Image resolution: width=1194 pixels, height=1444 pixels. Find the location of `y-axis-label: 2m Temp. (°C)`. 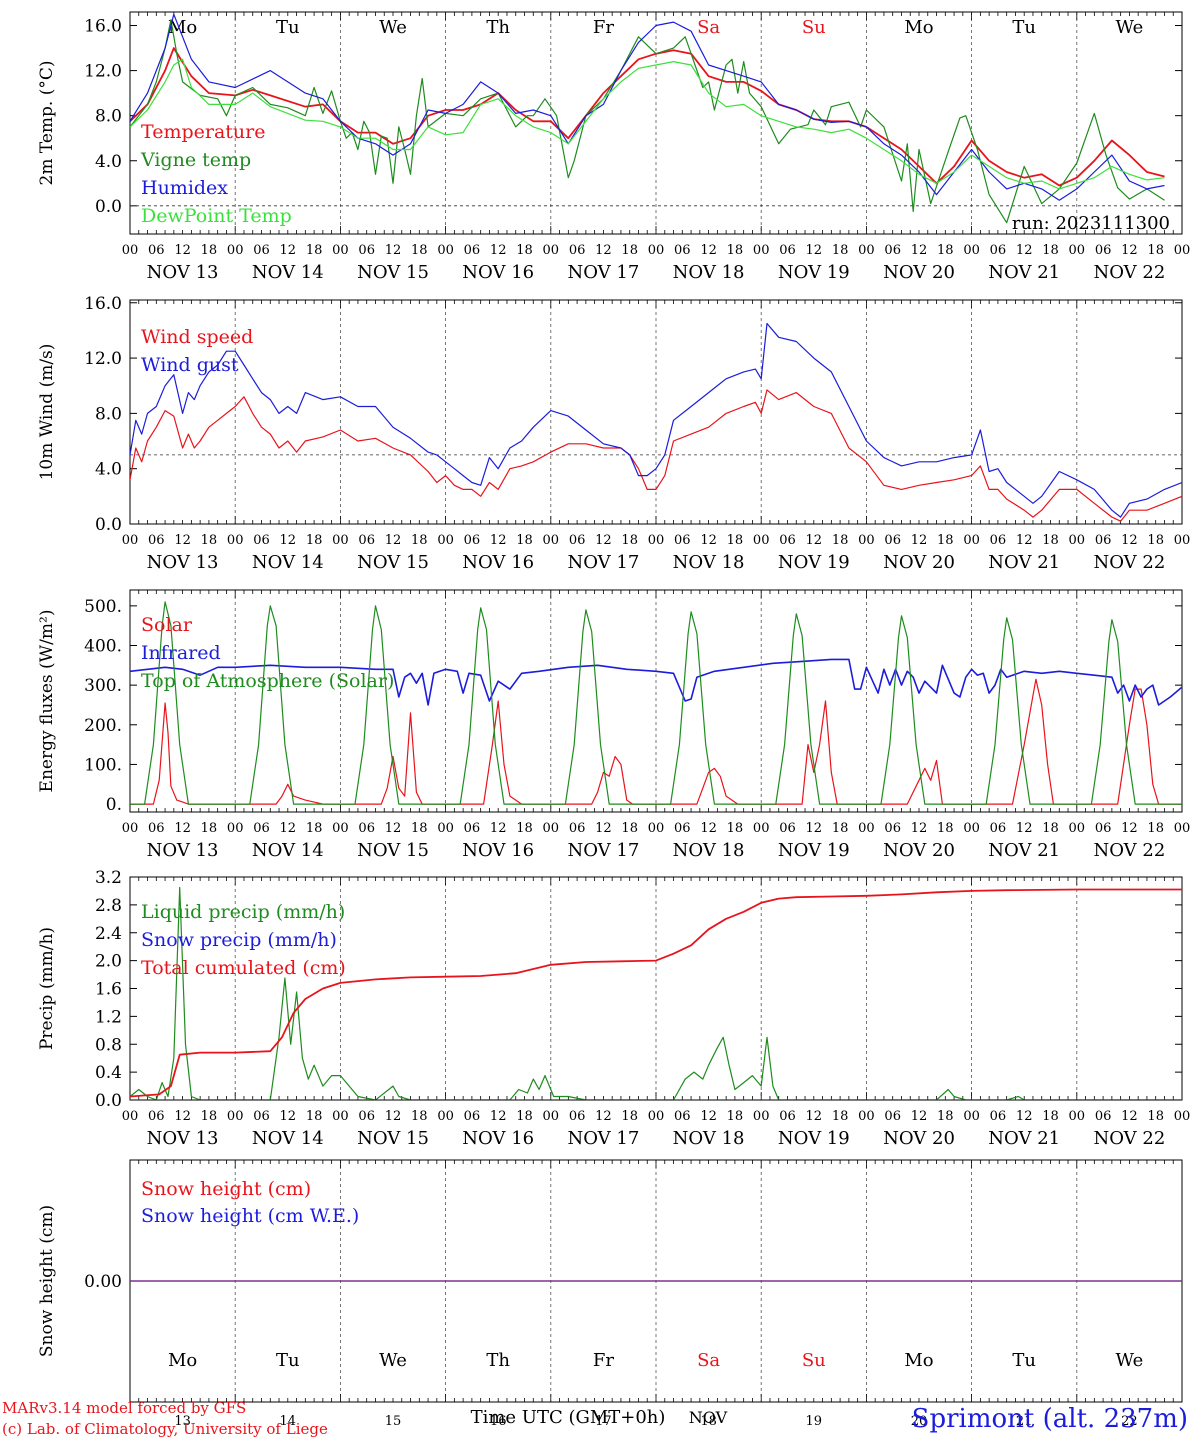

y-axis-label: 2m Temp. (°C) is located at coordinates (47, 122).